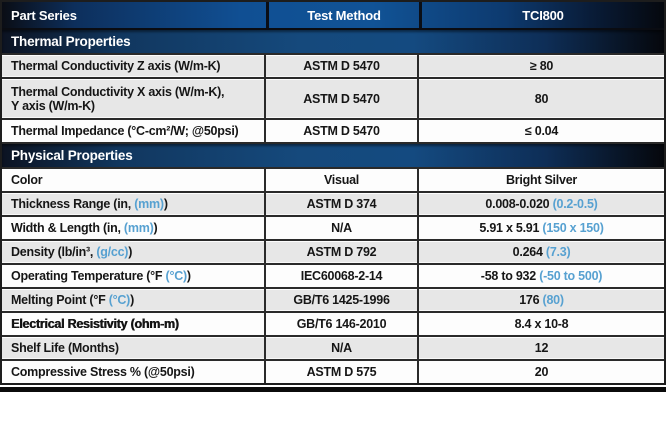 This screenshot has width=666, height=425. I want to click on value-cell: 80, so click(541, 98).